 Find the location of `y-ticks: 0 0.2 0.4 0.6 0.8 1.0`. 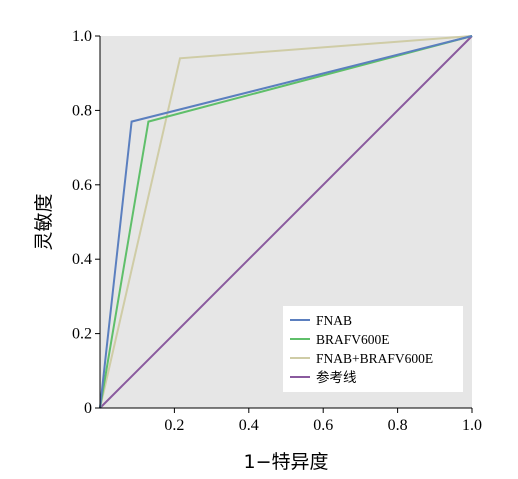

y-ticks: 0 0.2 0.4 0.6 0.8 1.0 is located at coordinates (86, 222).